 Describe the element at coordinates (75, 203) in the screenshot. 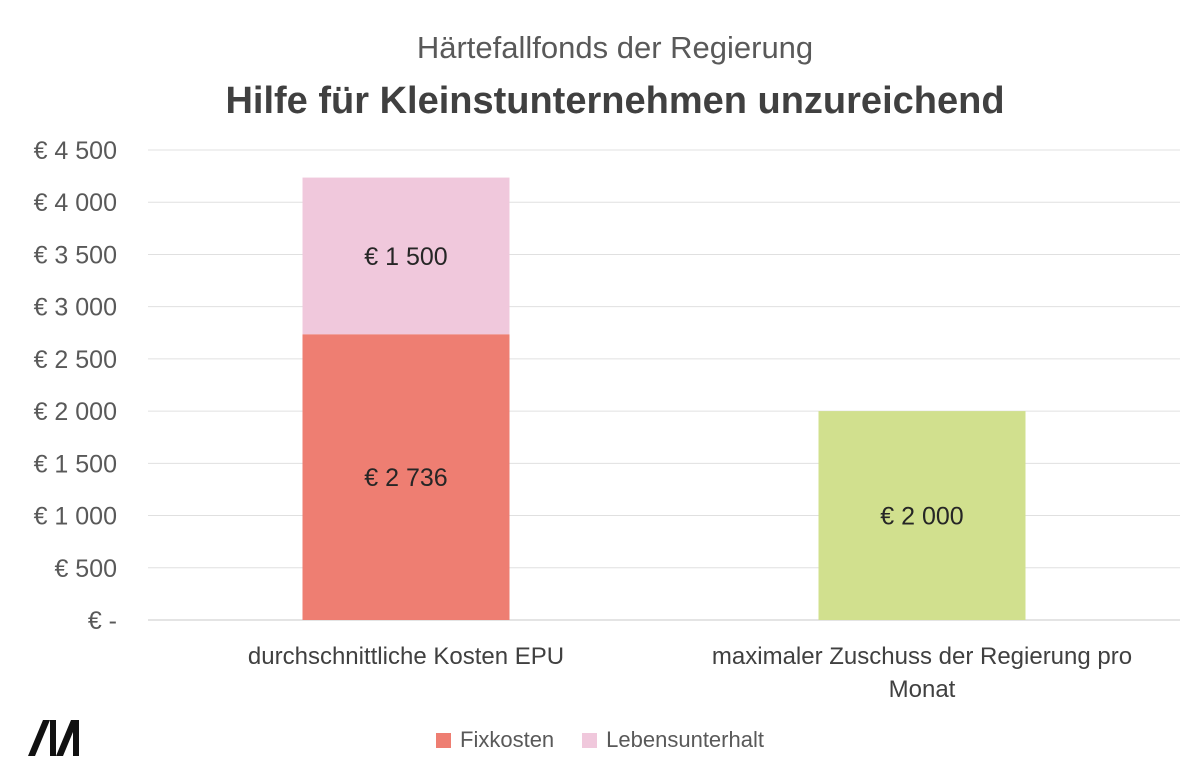

I see `y-tick-label: € 4 000` at that location.